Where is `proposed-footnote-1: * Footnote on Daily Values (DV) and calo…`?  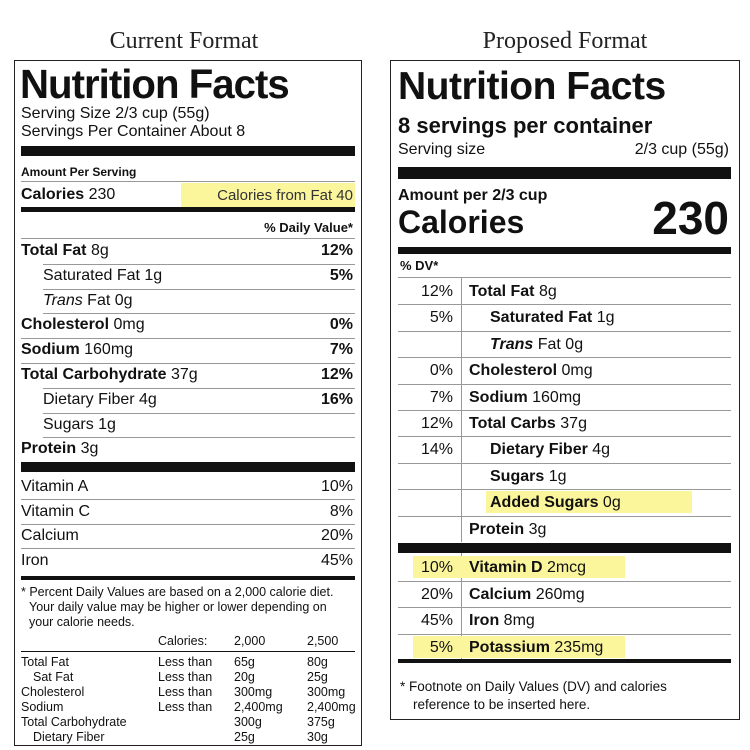 proposed-footnote-1: * Footnote on Daily Values (DV) and calo… is located at coordinates (533, 686).